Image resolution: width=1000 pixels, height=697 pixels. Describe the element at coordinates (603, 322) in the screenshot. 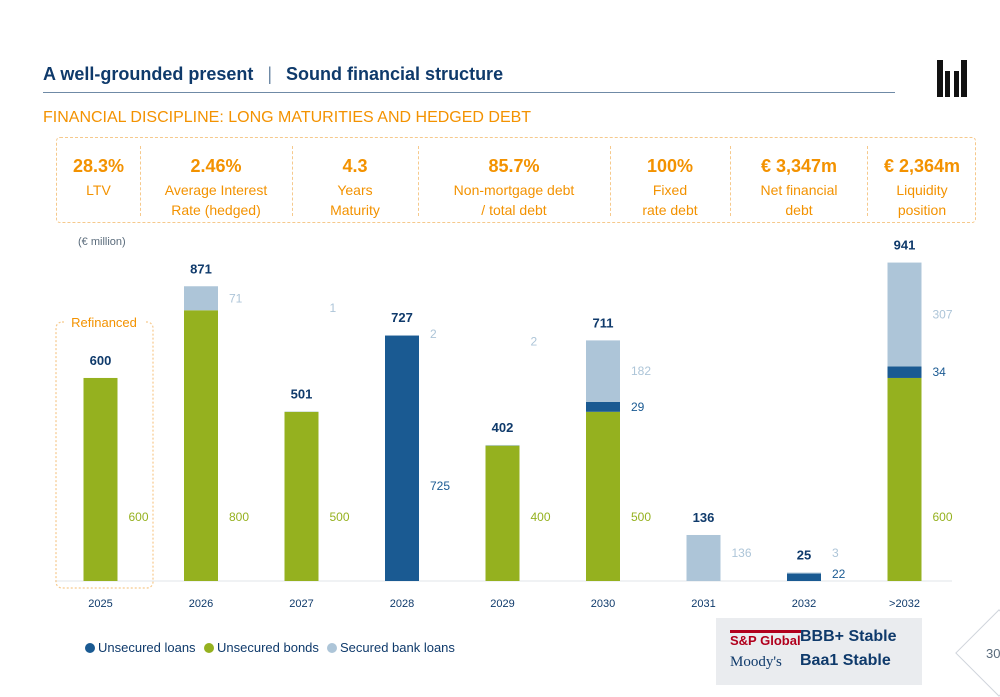

I see `bar-total-label: 711` at that location.